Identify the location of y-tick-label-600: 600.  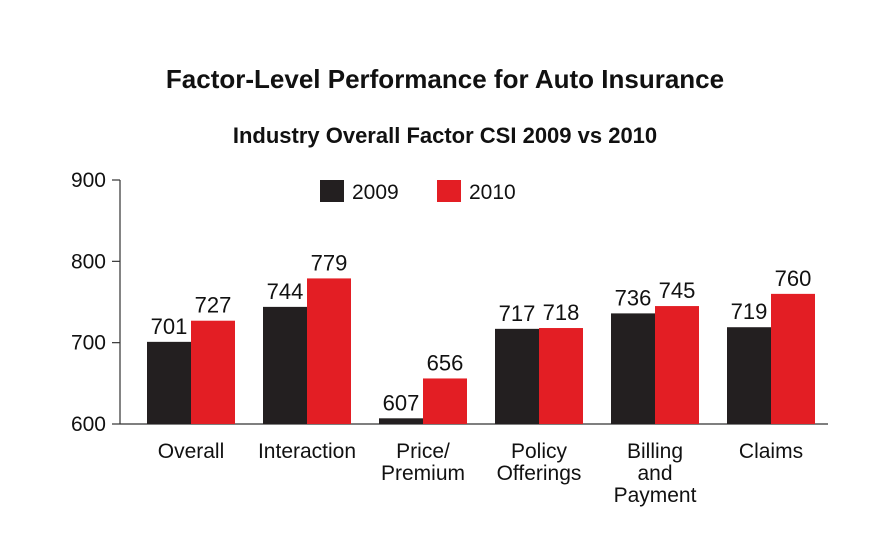
(88, 424).